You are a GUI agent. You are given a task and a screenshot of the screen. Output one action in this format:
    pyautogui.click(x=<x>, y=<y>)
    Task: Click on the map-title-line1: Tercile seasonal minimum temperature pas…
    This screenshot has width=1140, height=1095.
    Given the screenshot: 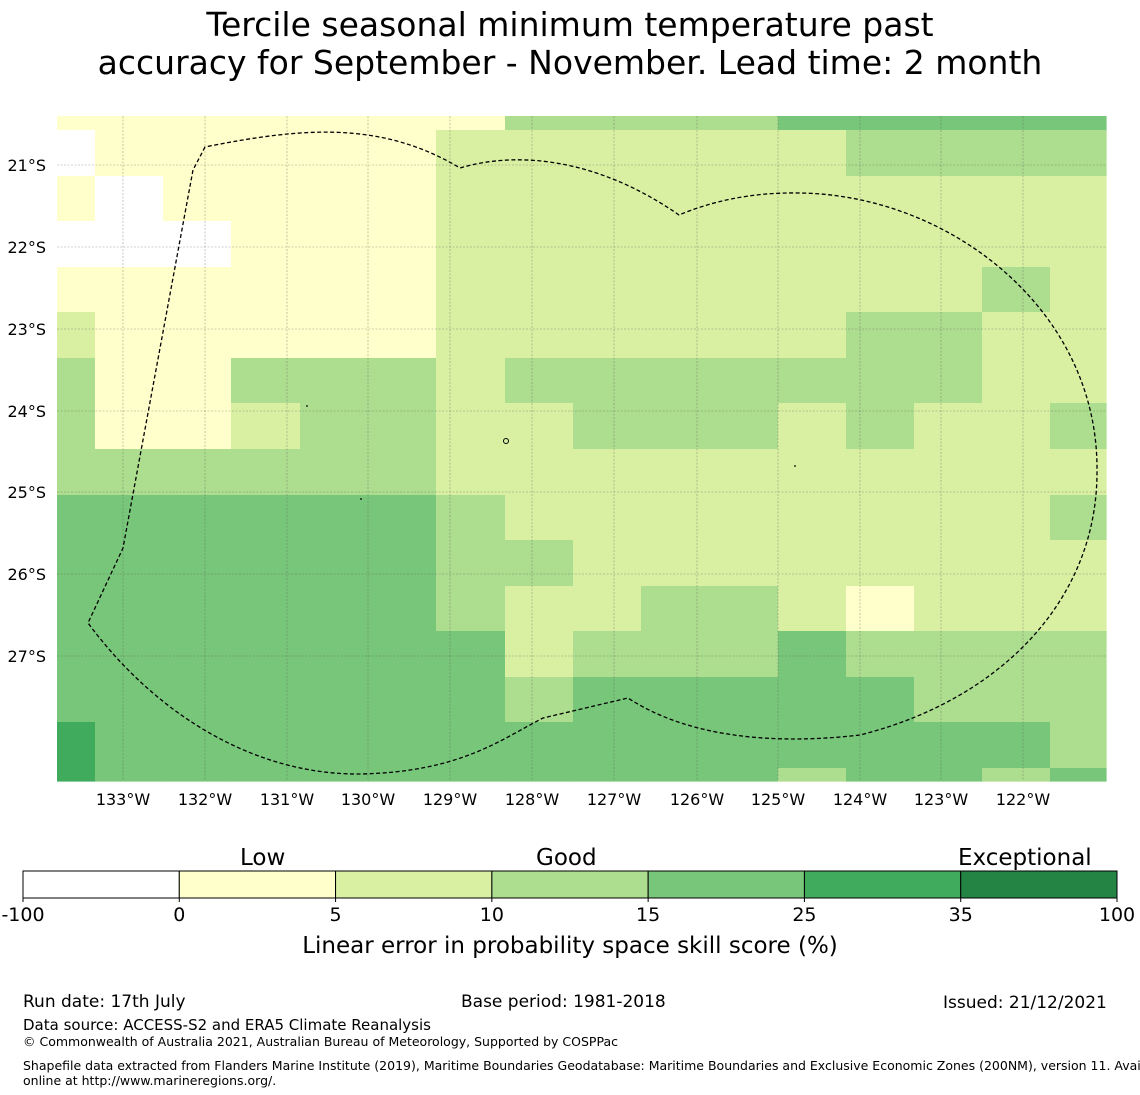 What is the action you would take?
    pyautogui.click(x=570, y=24)
    